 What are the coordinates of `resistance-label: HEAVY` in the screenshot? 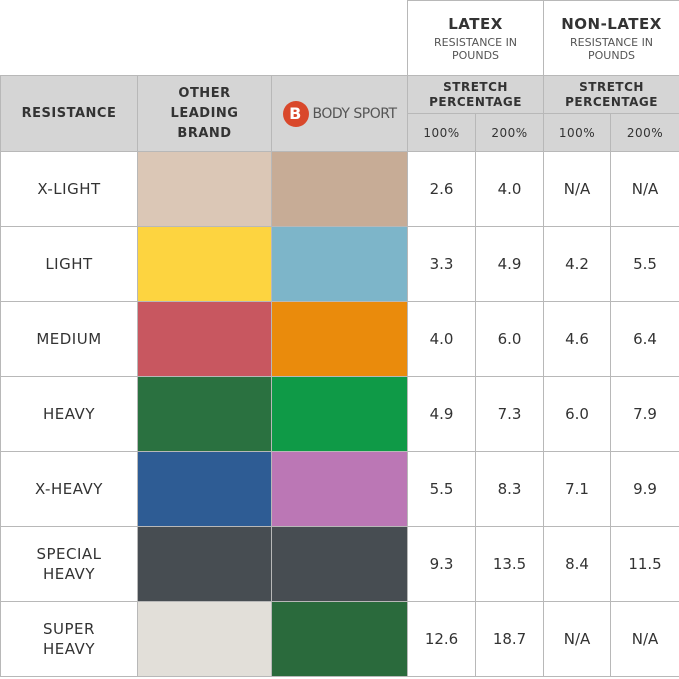 It's located at (69, 414).